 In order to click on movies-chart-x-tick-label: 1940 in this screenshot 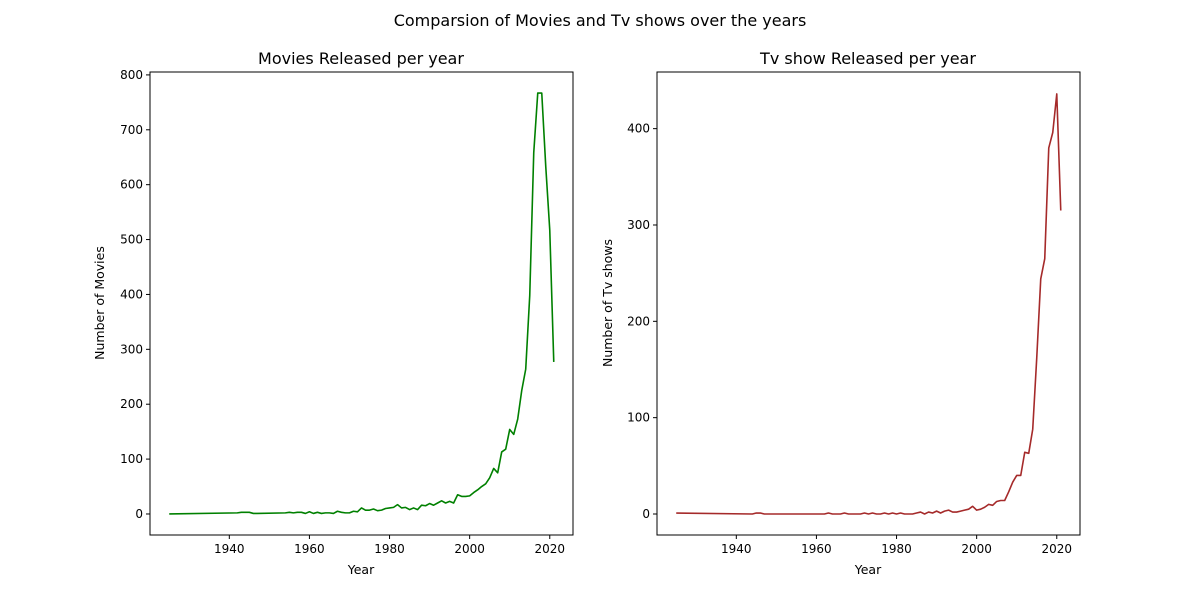, I will do `click(229, 549)`.